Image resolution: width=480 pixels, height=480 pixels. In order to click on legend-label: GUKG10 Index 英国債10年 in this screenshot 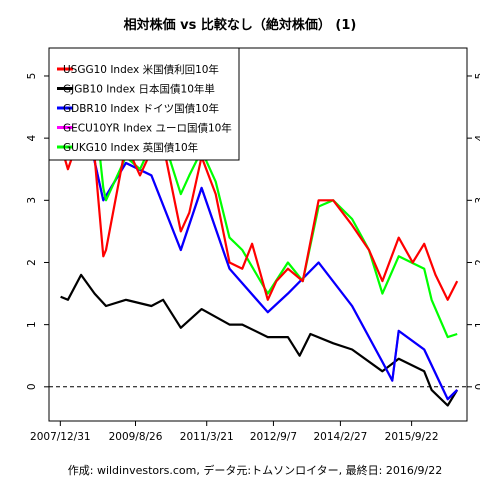, I will do `click(130, 147)`.